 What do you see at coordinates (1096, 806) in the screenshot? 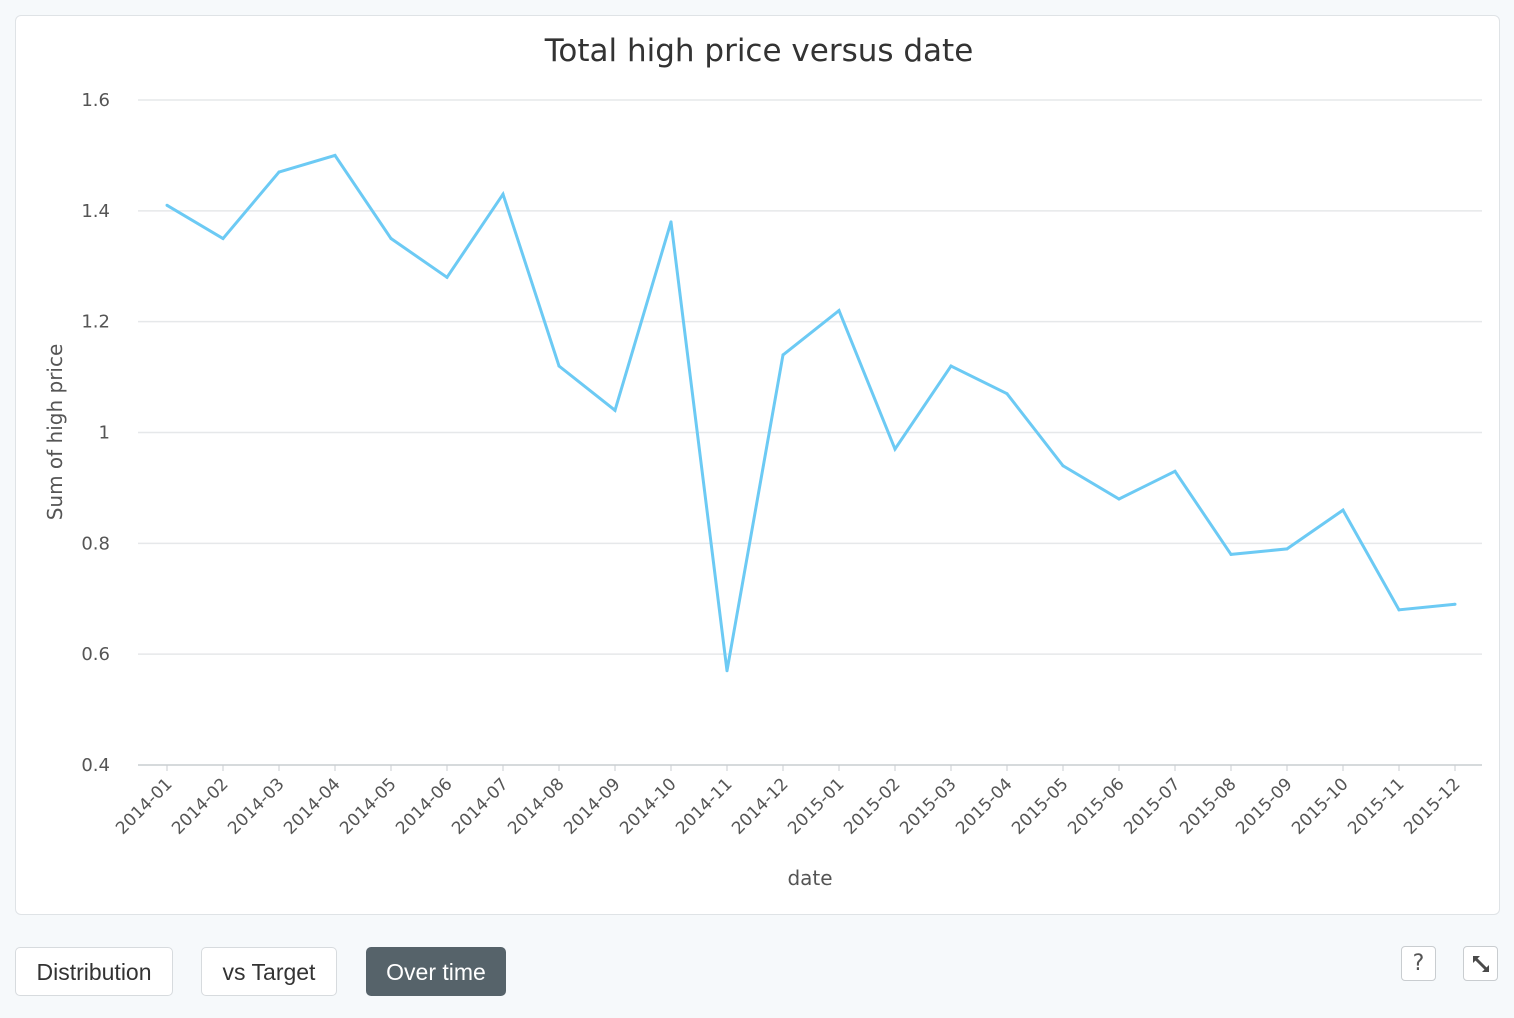
I see `x-tick-label: 2015-06` at bounding box center [1096, 806].